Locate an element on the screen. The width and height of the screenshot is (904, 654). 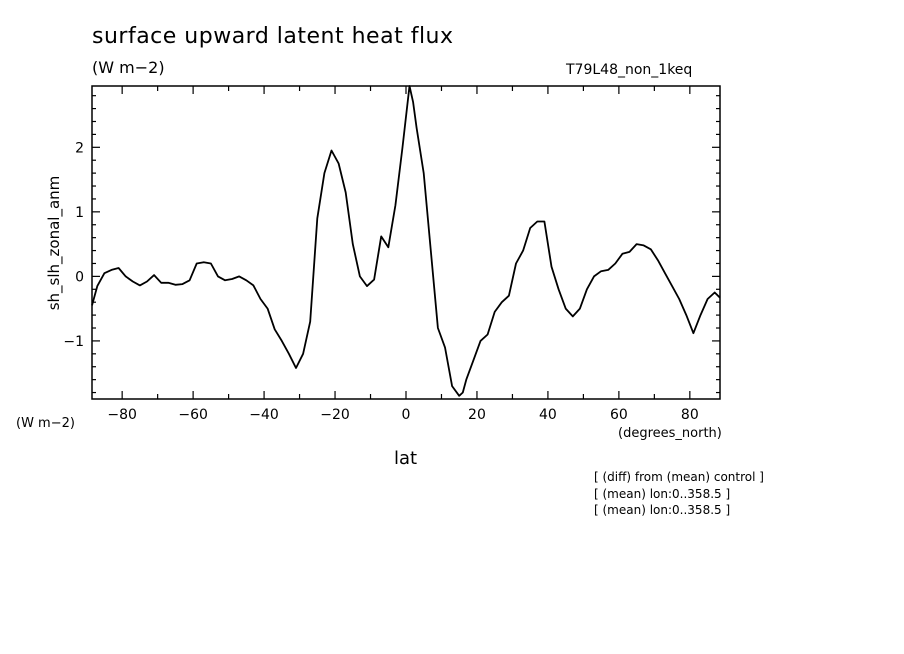
x-tick-label: −40 is located at coordinates (264, 415).